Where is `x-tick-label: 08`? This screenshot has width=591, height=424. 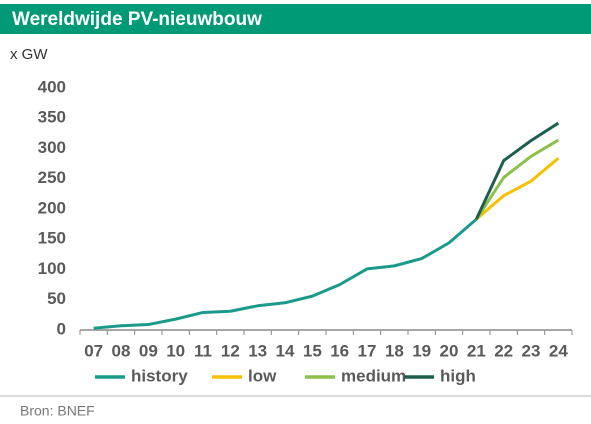
x-tick-label: 08 is located at coordinates (121, 350).